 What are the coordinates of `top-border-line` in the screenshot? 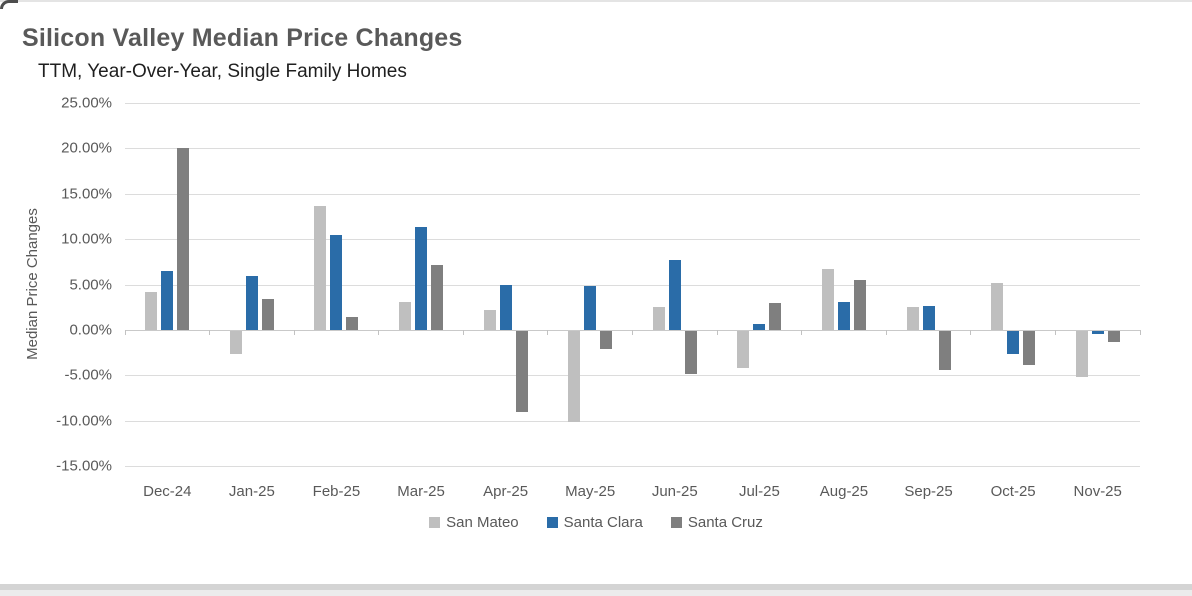 It's located at (596, 1).